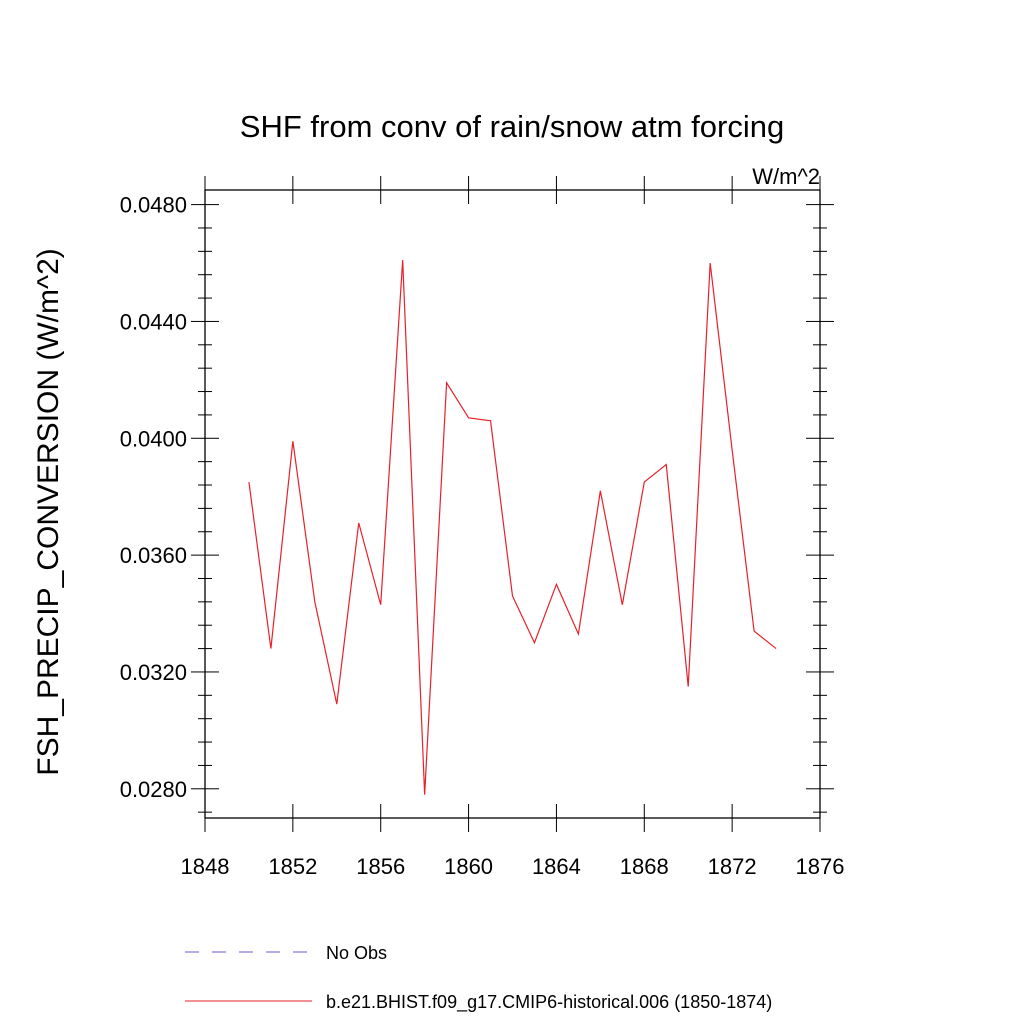 Image resolution: width=1024 pixels, height=1024 pixels. I want to click on y-axis-label: FSH_PRECIP_CONVERSION (W/m^2), so click(48, 511).